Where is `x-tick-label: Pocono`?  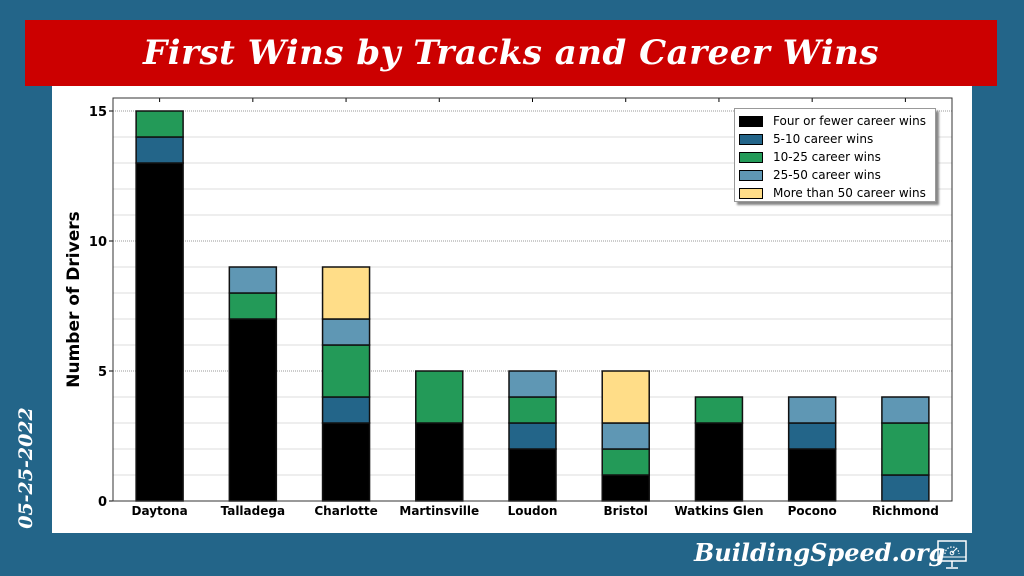 x-tick-label: Pocono is located at coordinates (812, 511).